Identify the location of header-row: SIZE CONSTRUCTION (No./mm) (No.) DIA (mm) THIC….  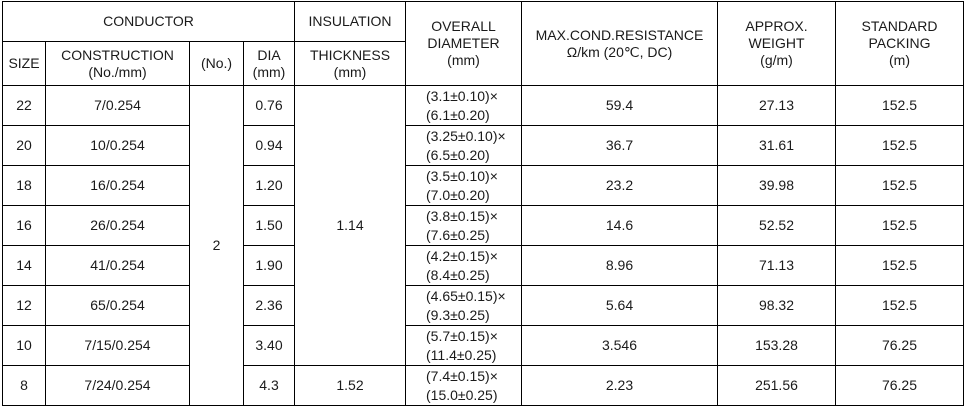
(483, 63).